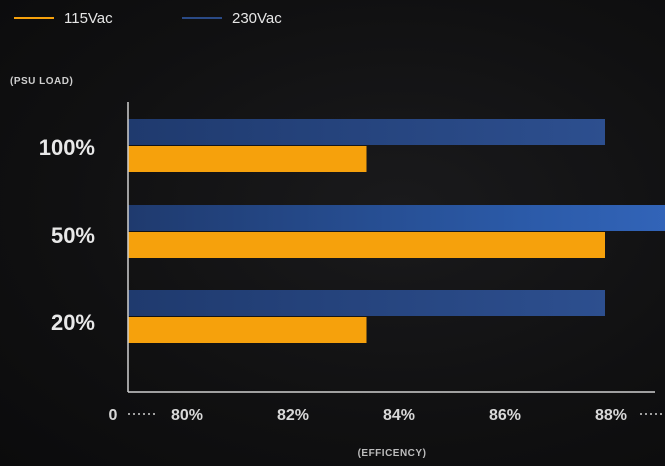 The height and width of the screenshot is (466, 665). Describe the element at coordinates (41, 81) in the screenshot. I see `y-axis-title: (PSU LOAD)` at that location.